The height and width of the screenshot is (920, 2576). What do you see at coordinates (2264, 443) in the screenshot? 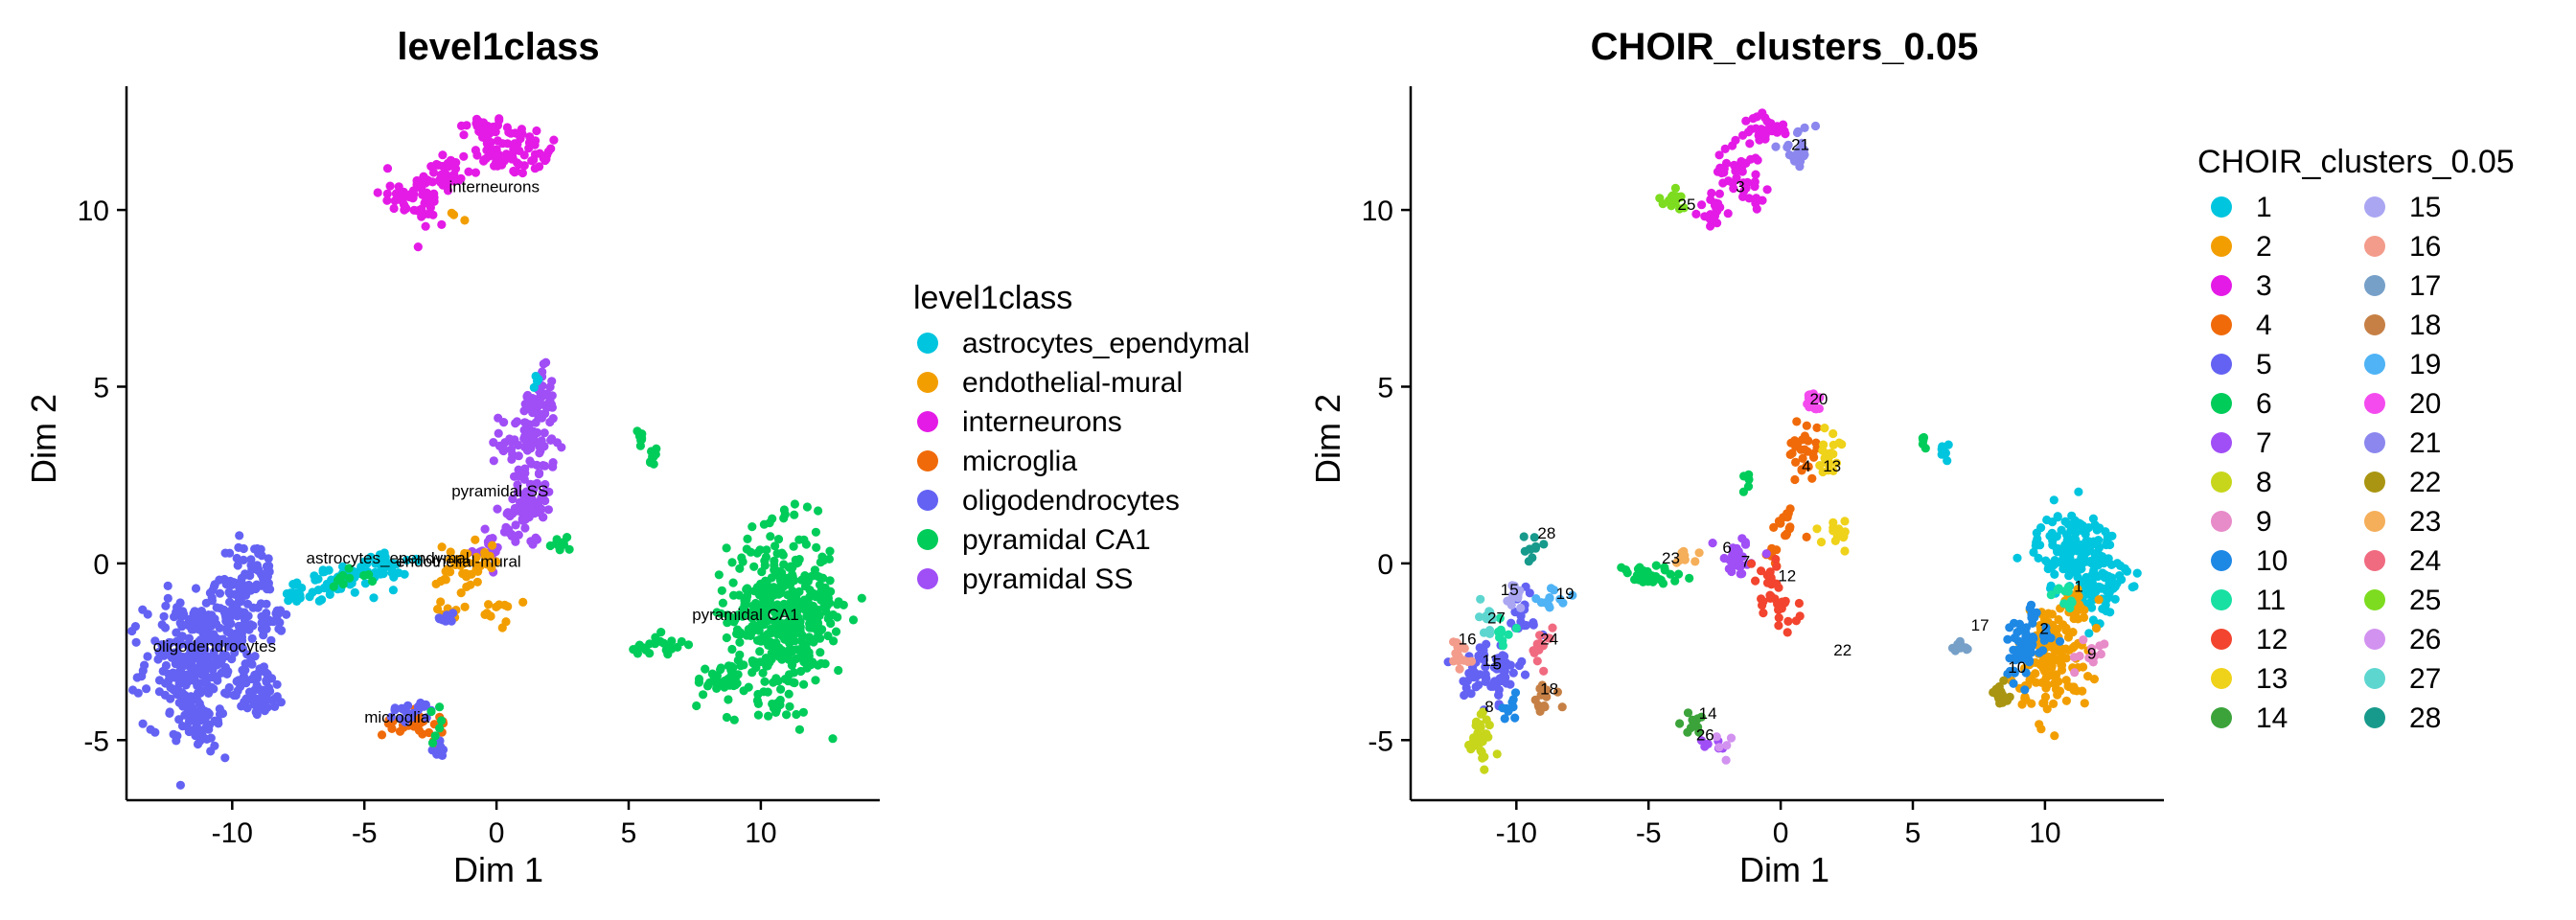
I see `legend-label: 7` at bounding box center [2264, 443].